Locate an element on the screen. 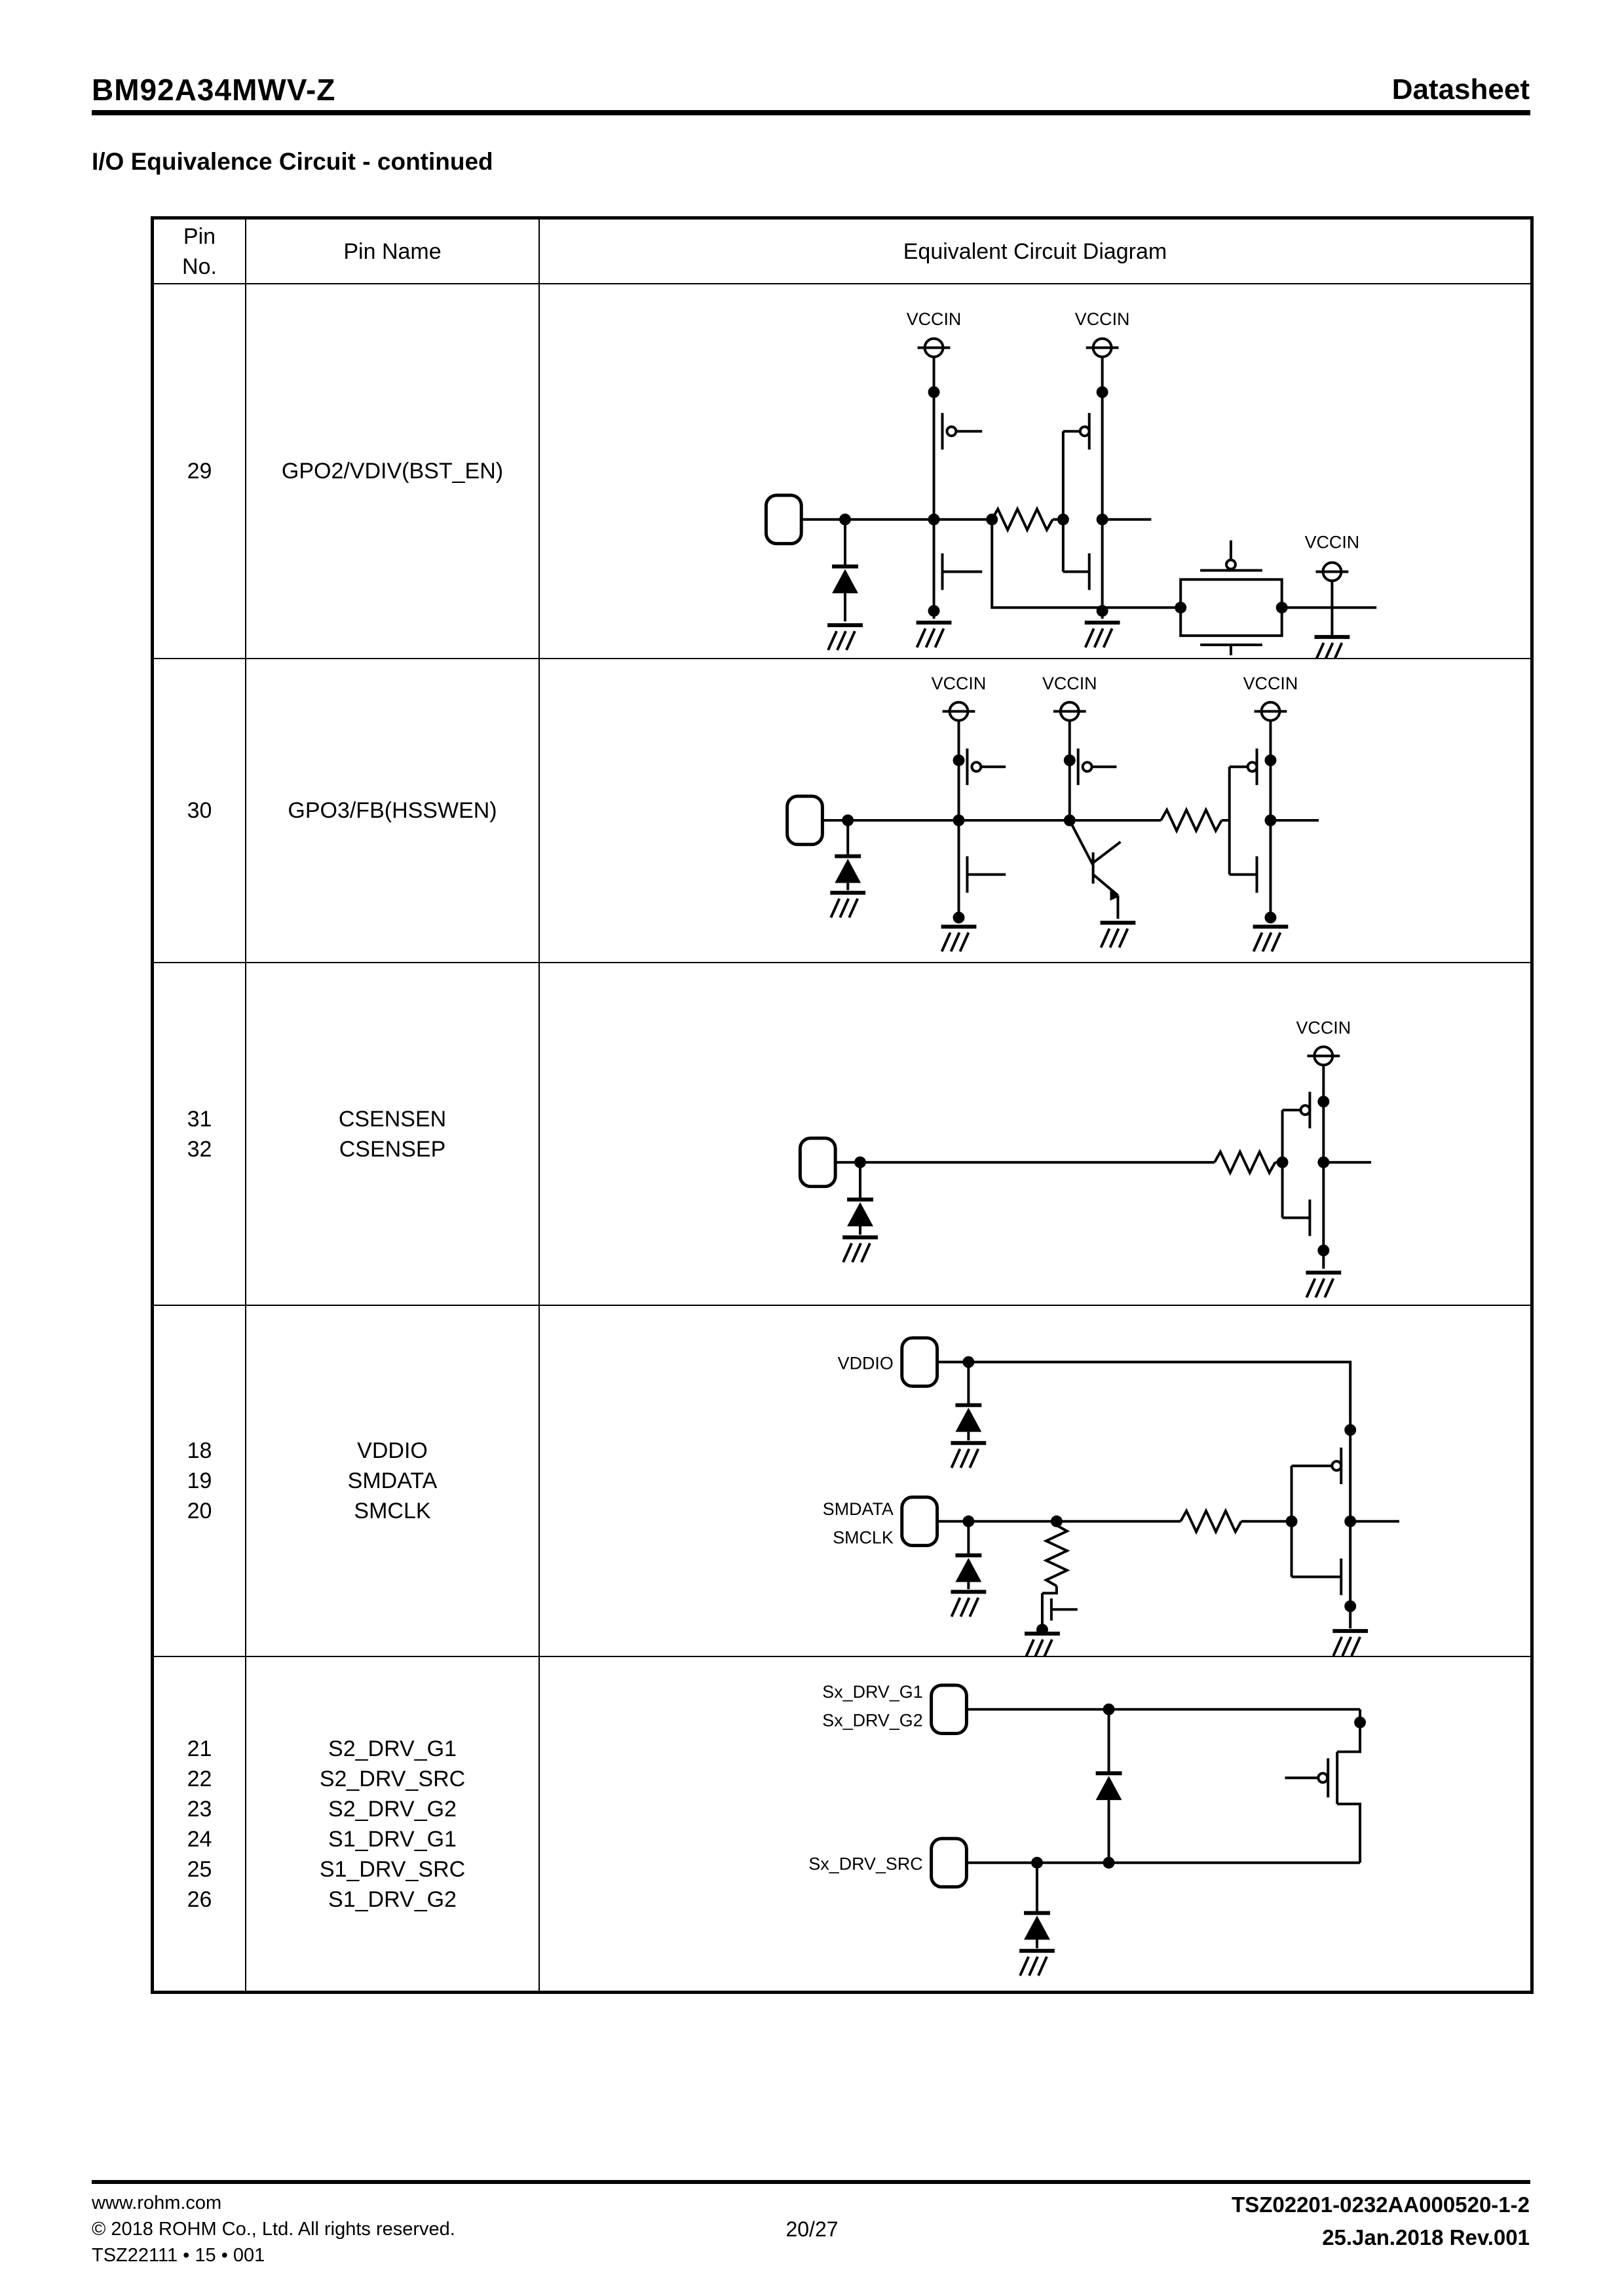 This screenshot has width=1624, height=2296. page-number: 20/27 is located at coordinates (812, 2229).